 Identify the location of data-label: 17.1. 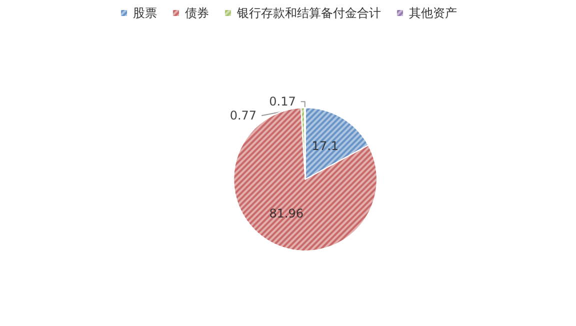
(325, 145).